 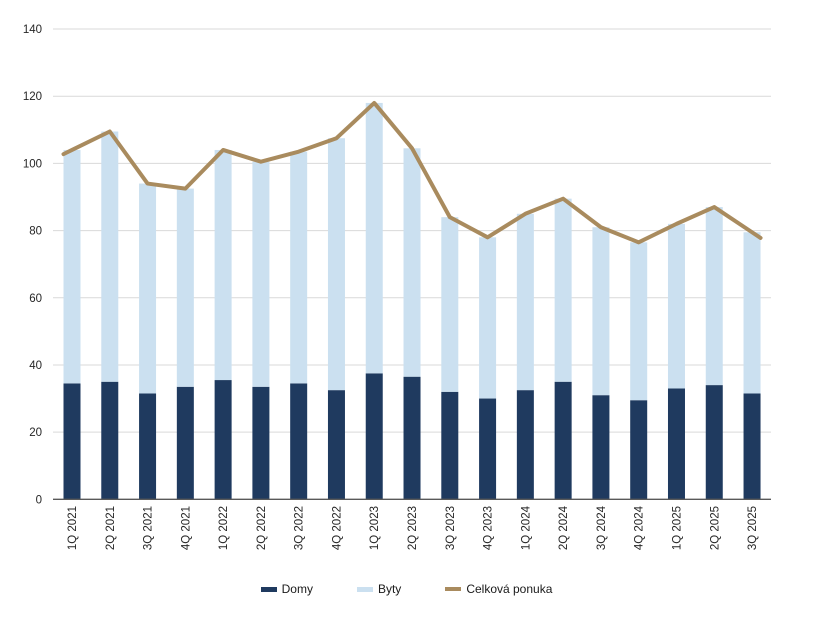 I want to click on x-axis-tick-label: 1Q 2021, so click(x=73, y=528).